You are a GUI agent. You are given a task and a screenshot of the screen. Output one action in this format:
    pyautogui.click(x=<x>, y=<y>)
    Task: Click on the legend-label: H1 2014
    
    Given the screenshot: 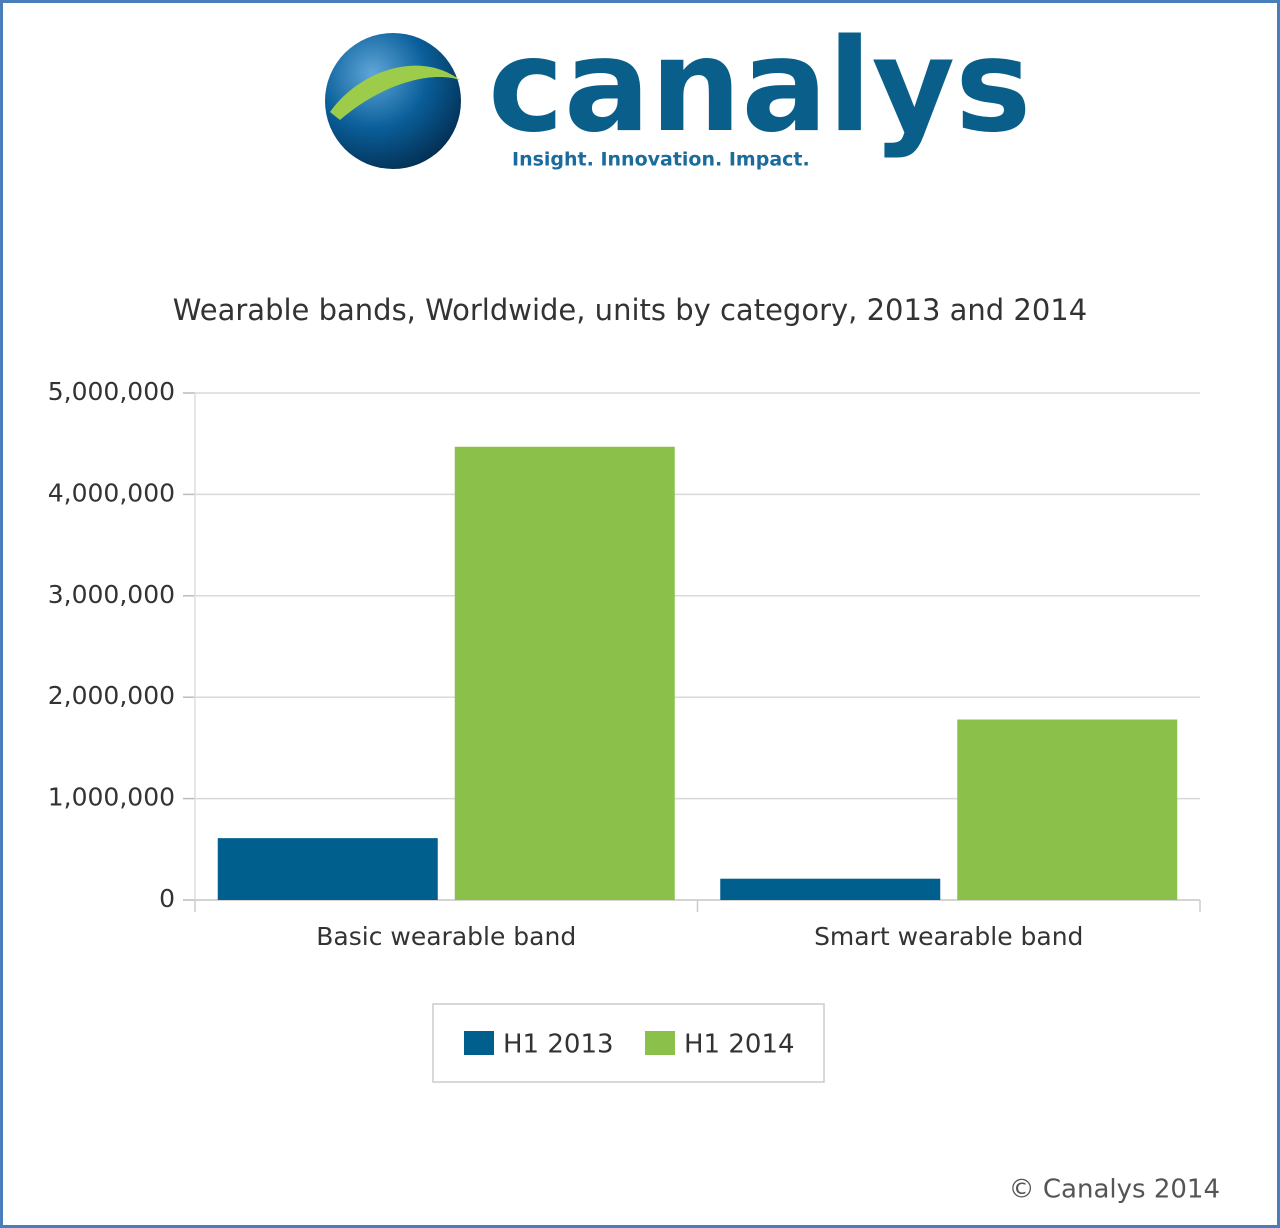 What is the action you would take?
    pyautogui.click(x=739, y=1045)
    